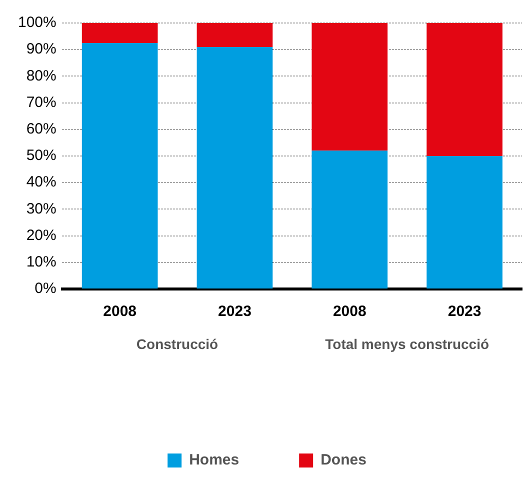  What do you see at coordinates (41, 75) in the screenshot?
I see `y-tick-label: 80%` at bounding box center [41, 75].